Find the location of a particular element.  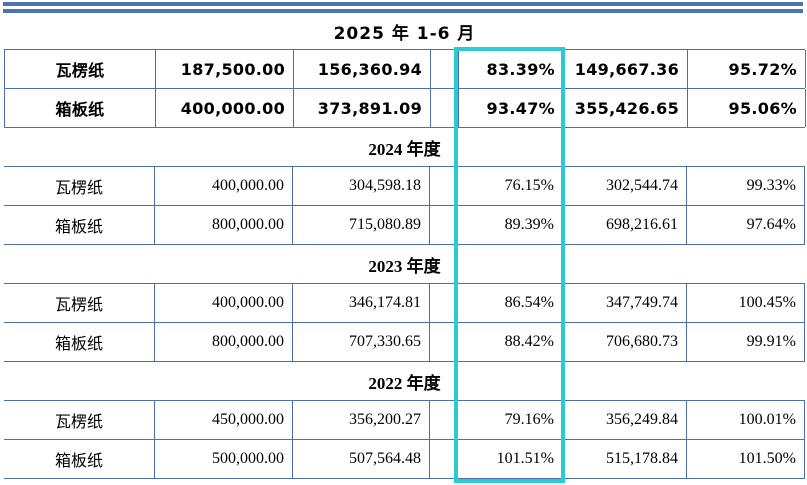

section-header-label: 2023 年度 is located at coordinates (404, 266).